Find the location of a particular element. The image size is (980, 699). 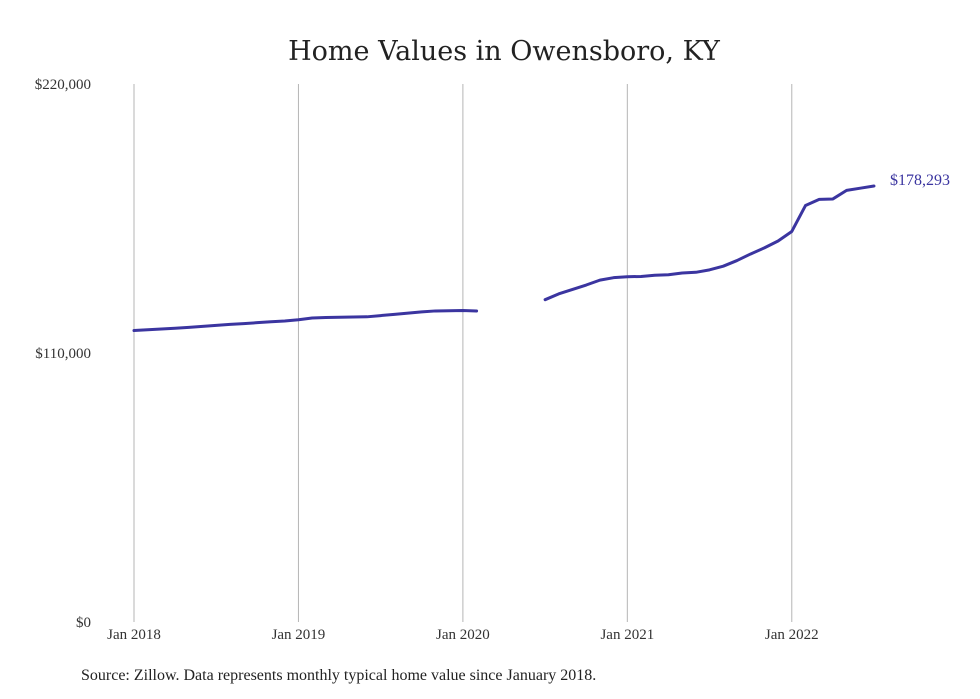

x-tick-label: Jan 2019 is located at coordinates (299, 635).